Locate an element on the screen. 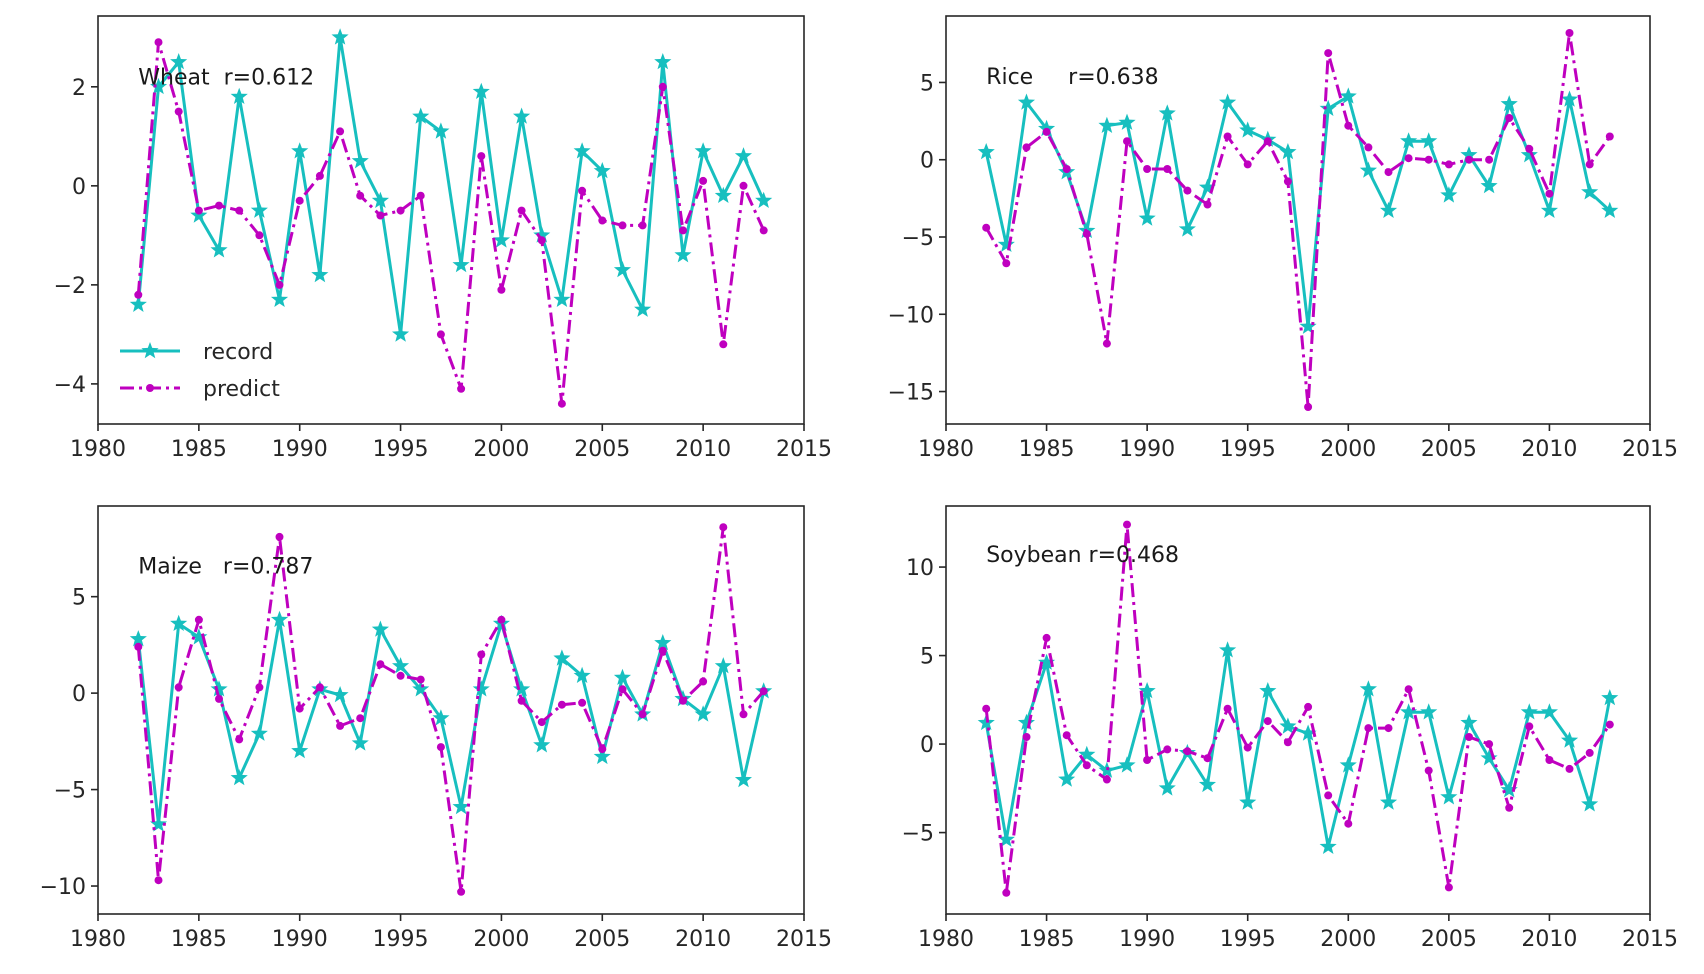 The height and width of the screenshot is (974, 1704). x-tick-label: 1990 is located at coordinates (1147, 939).